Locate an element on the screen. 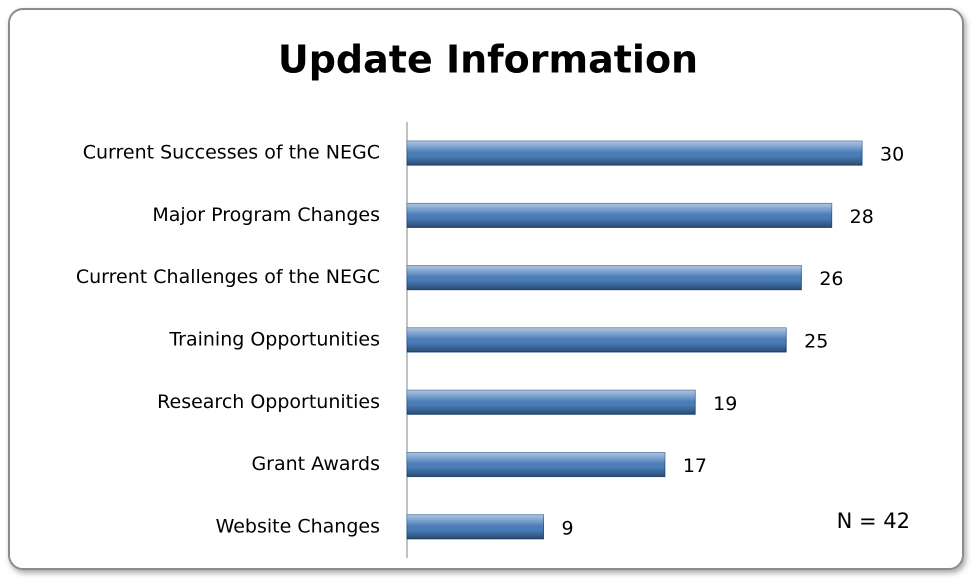 This screenshot has height=580, width=974. value-label: 28 is located at coordinates (862, 217).